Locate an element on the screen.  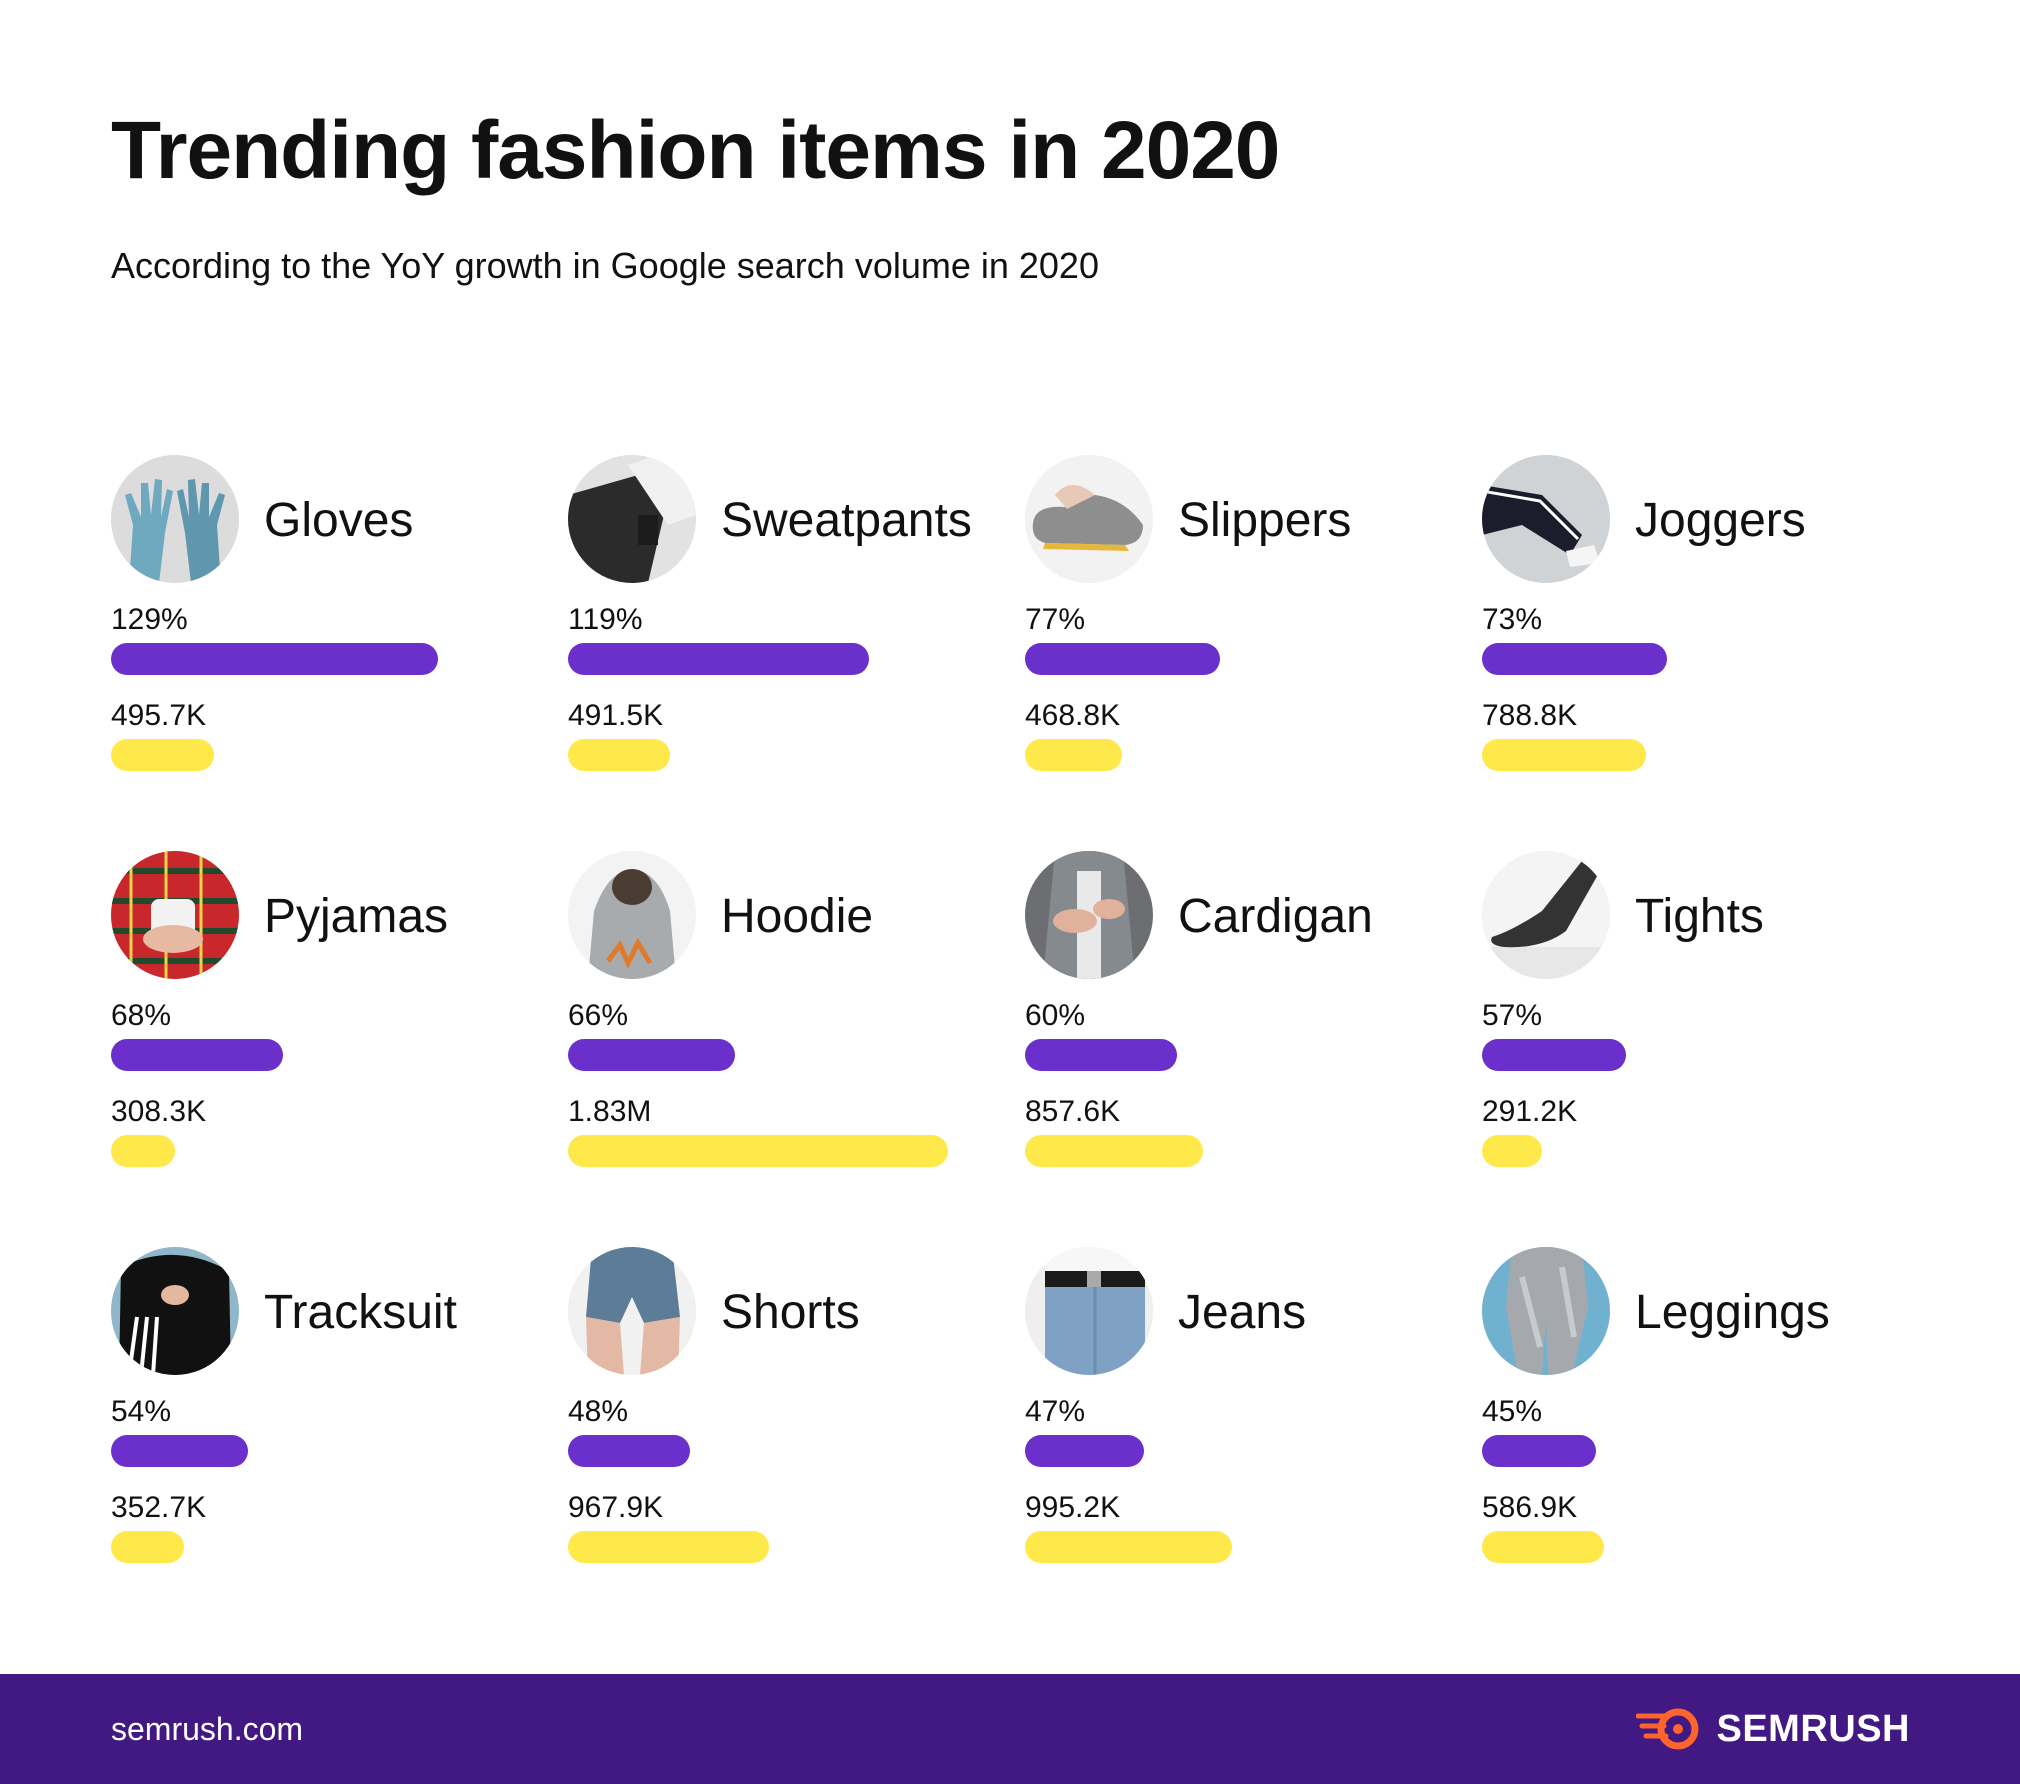
category-label: Jeans is located at coordinates (1242, 1312).